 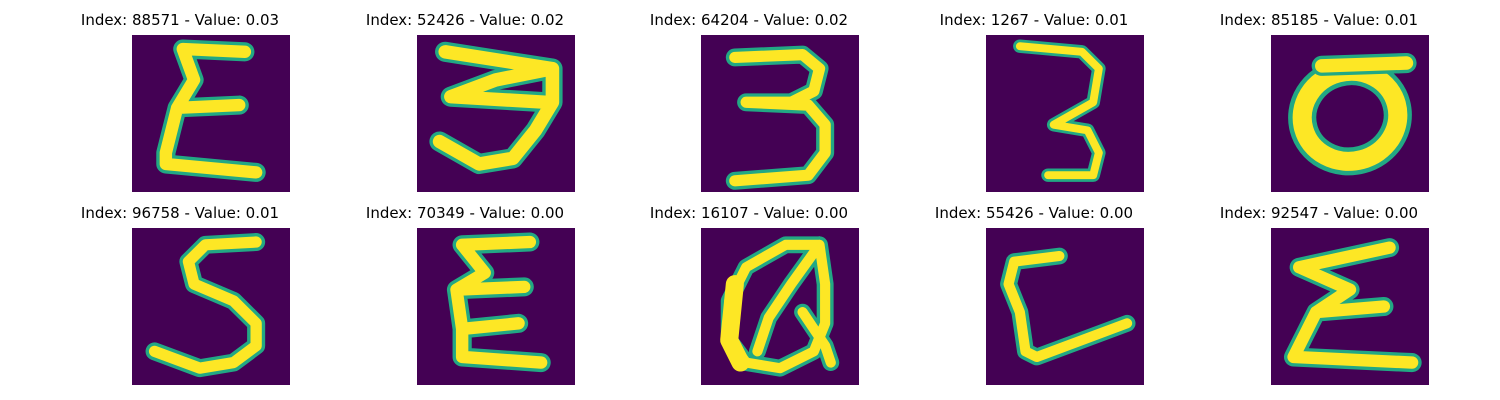 I want to click on panel-3: Index: 64204 - Value: 0.02, so click(x=749, y=96).